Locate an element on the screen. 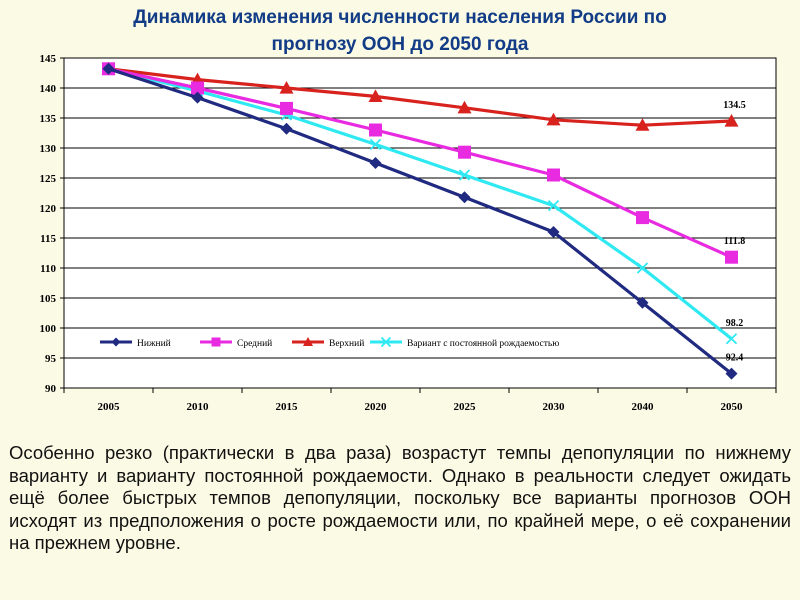  x-axis-ticks: 2005 2010 2015 2020 2025 2030 2040 2050 is located at coordinates (420, 400).